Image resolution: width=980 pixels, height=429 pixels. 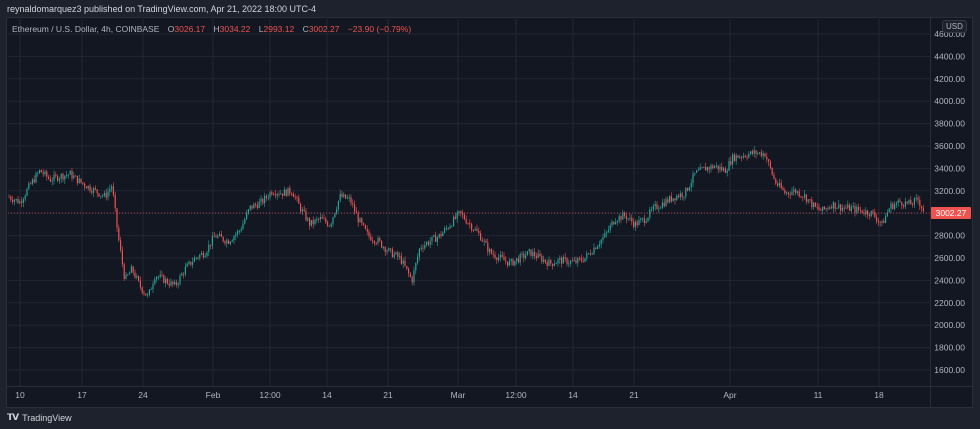 What do you see at coordinates (458, 395) in the screenshot?
I see `time-tick-label: Mar` at bounding box center [458, 395].